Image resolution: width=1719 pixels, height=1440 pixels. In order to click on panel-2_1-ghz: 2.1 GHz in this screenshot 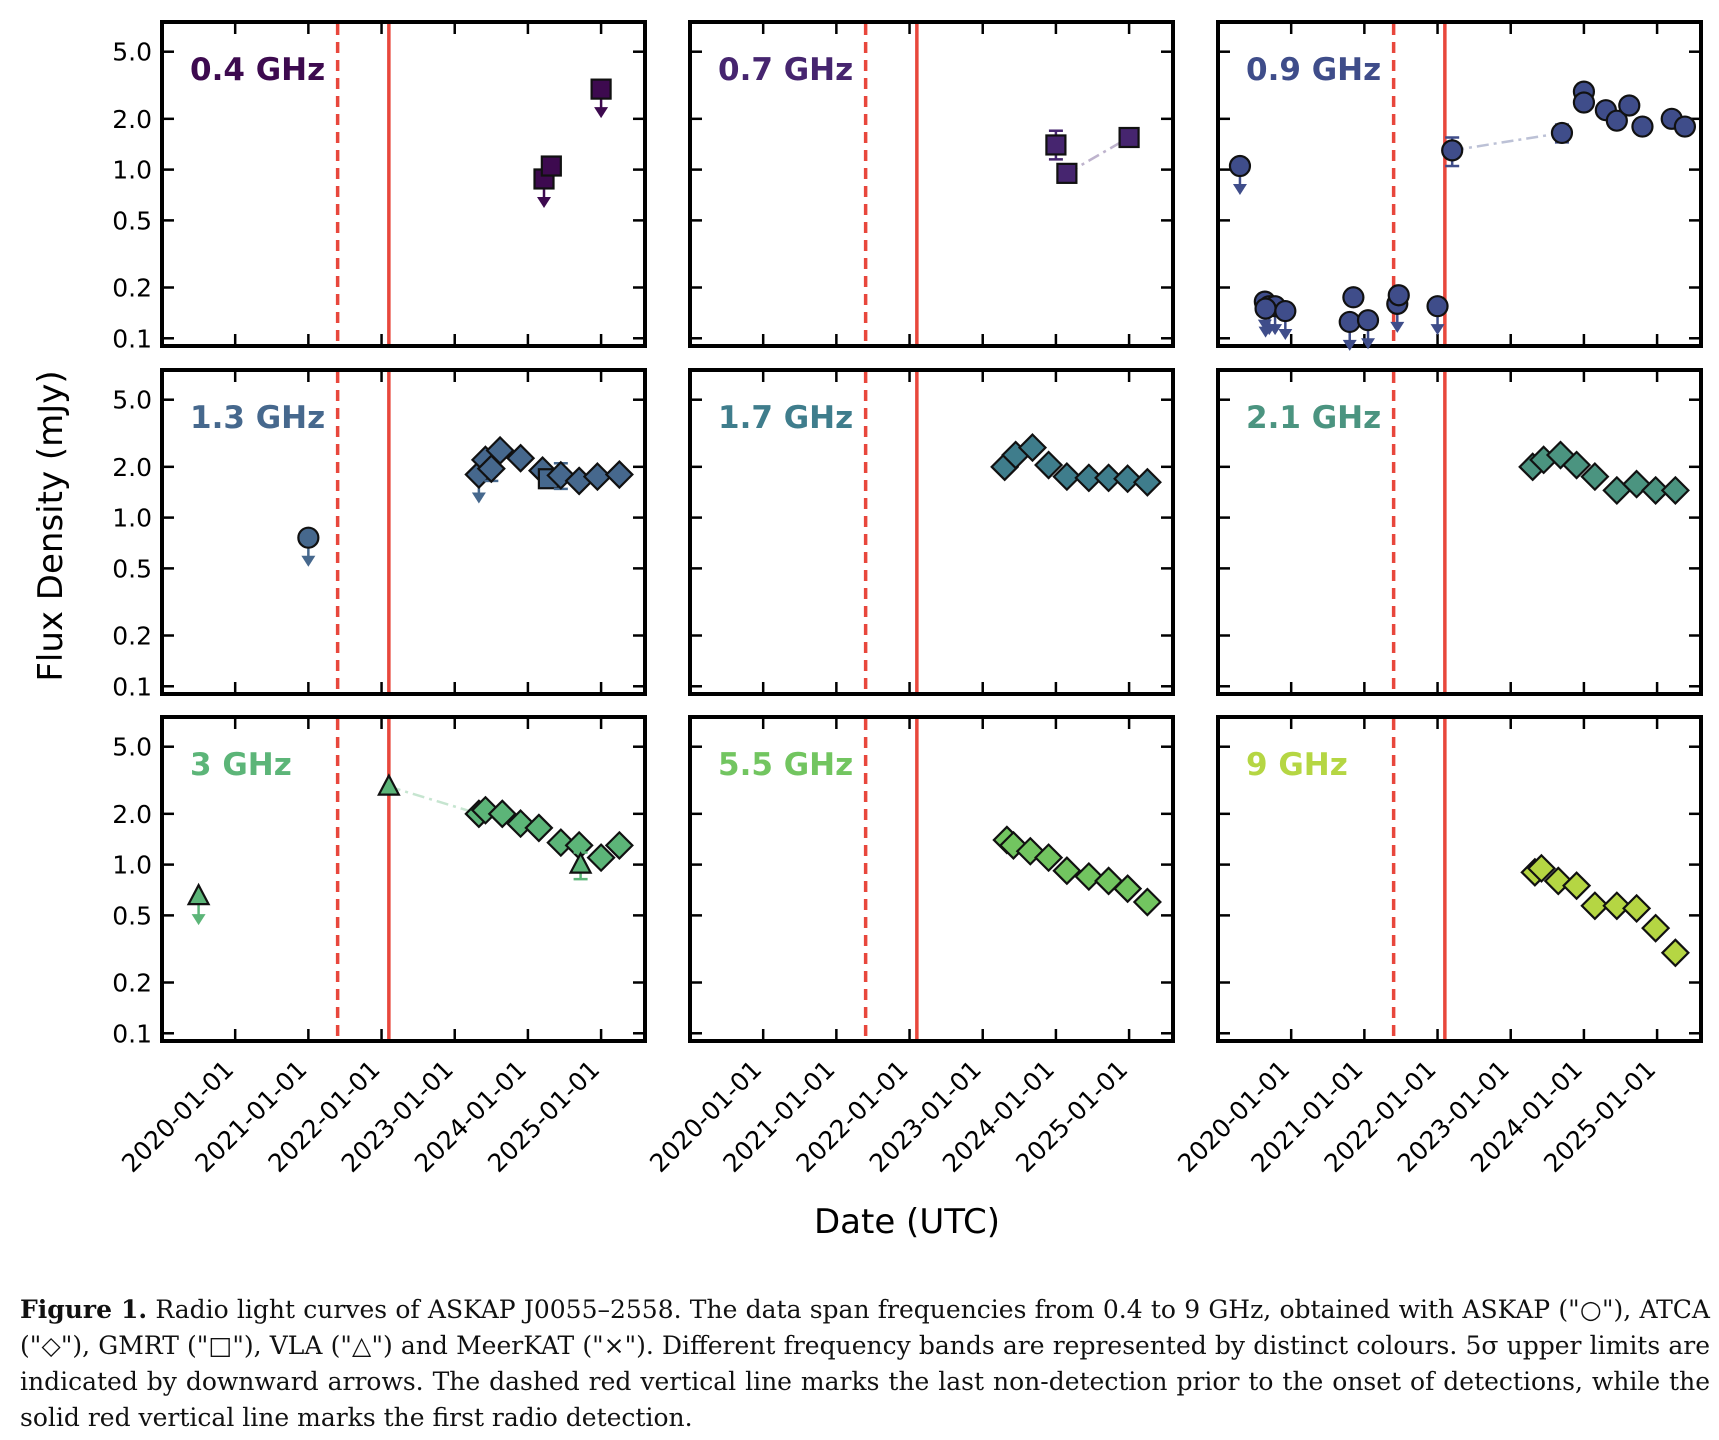, I will do `click(1459, 532)`.